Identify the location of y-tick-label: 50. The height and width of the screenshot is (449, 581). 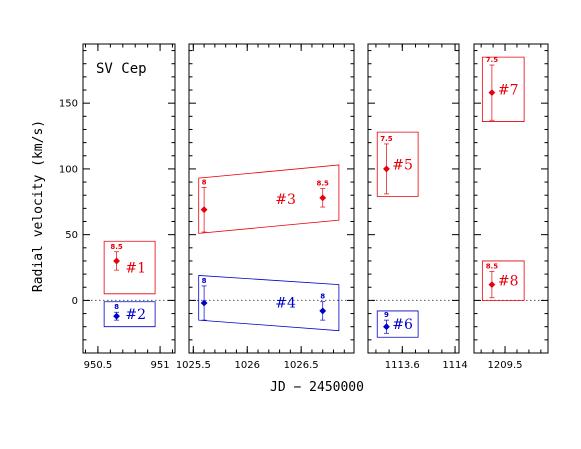
(71, 235).